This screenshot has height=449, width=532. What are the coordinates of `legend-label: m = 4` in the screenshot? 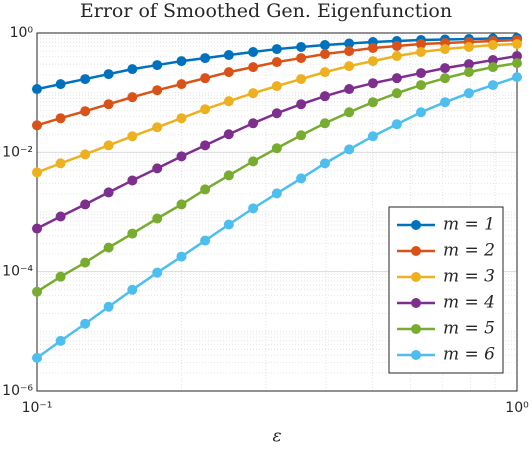 It's located at (469, 303).